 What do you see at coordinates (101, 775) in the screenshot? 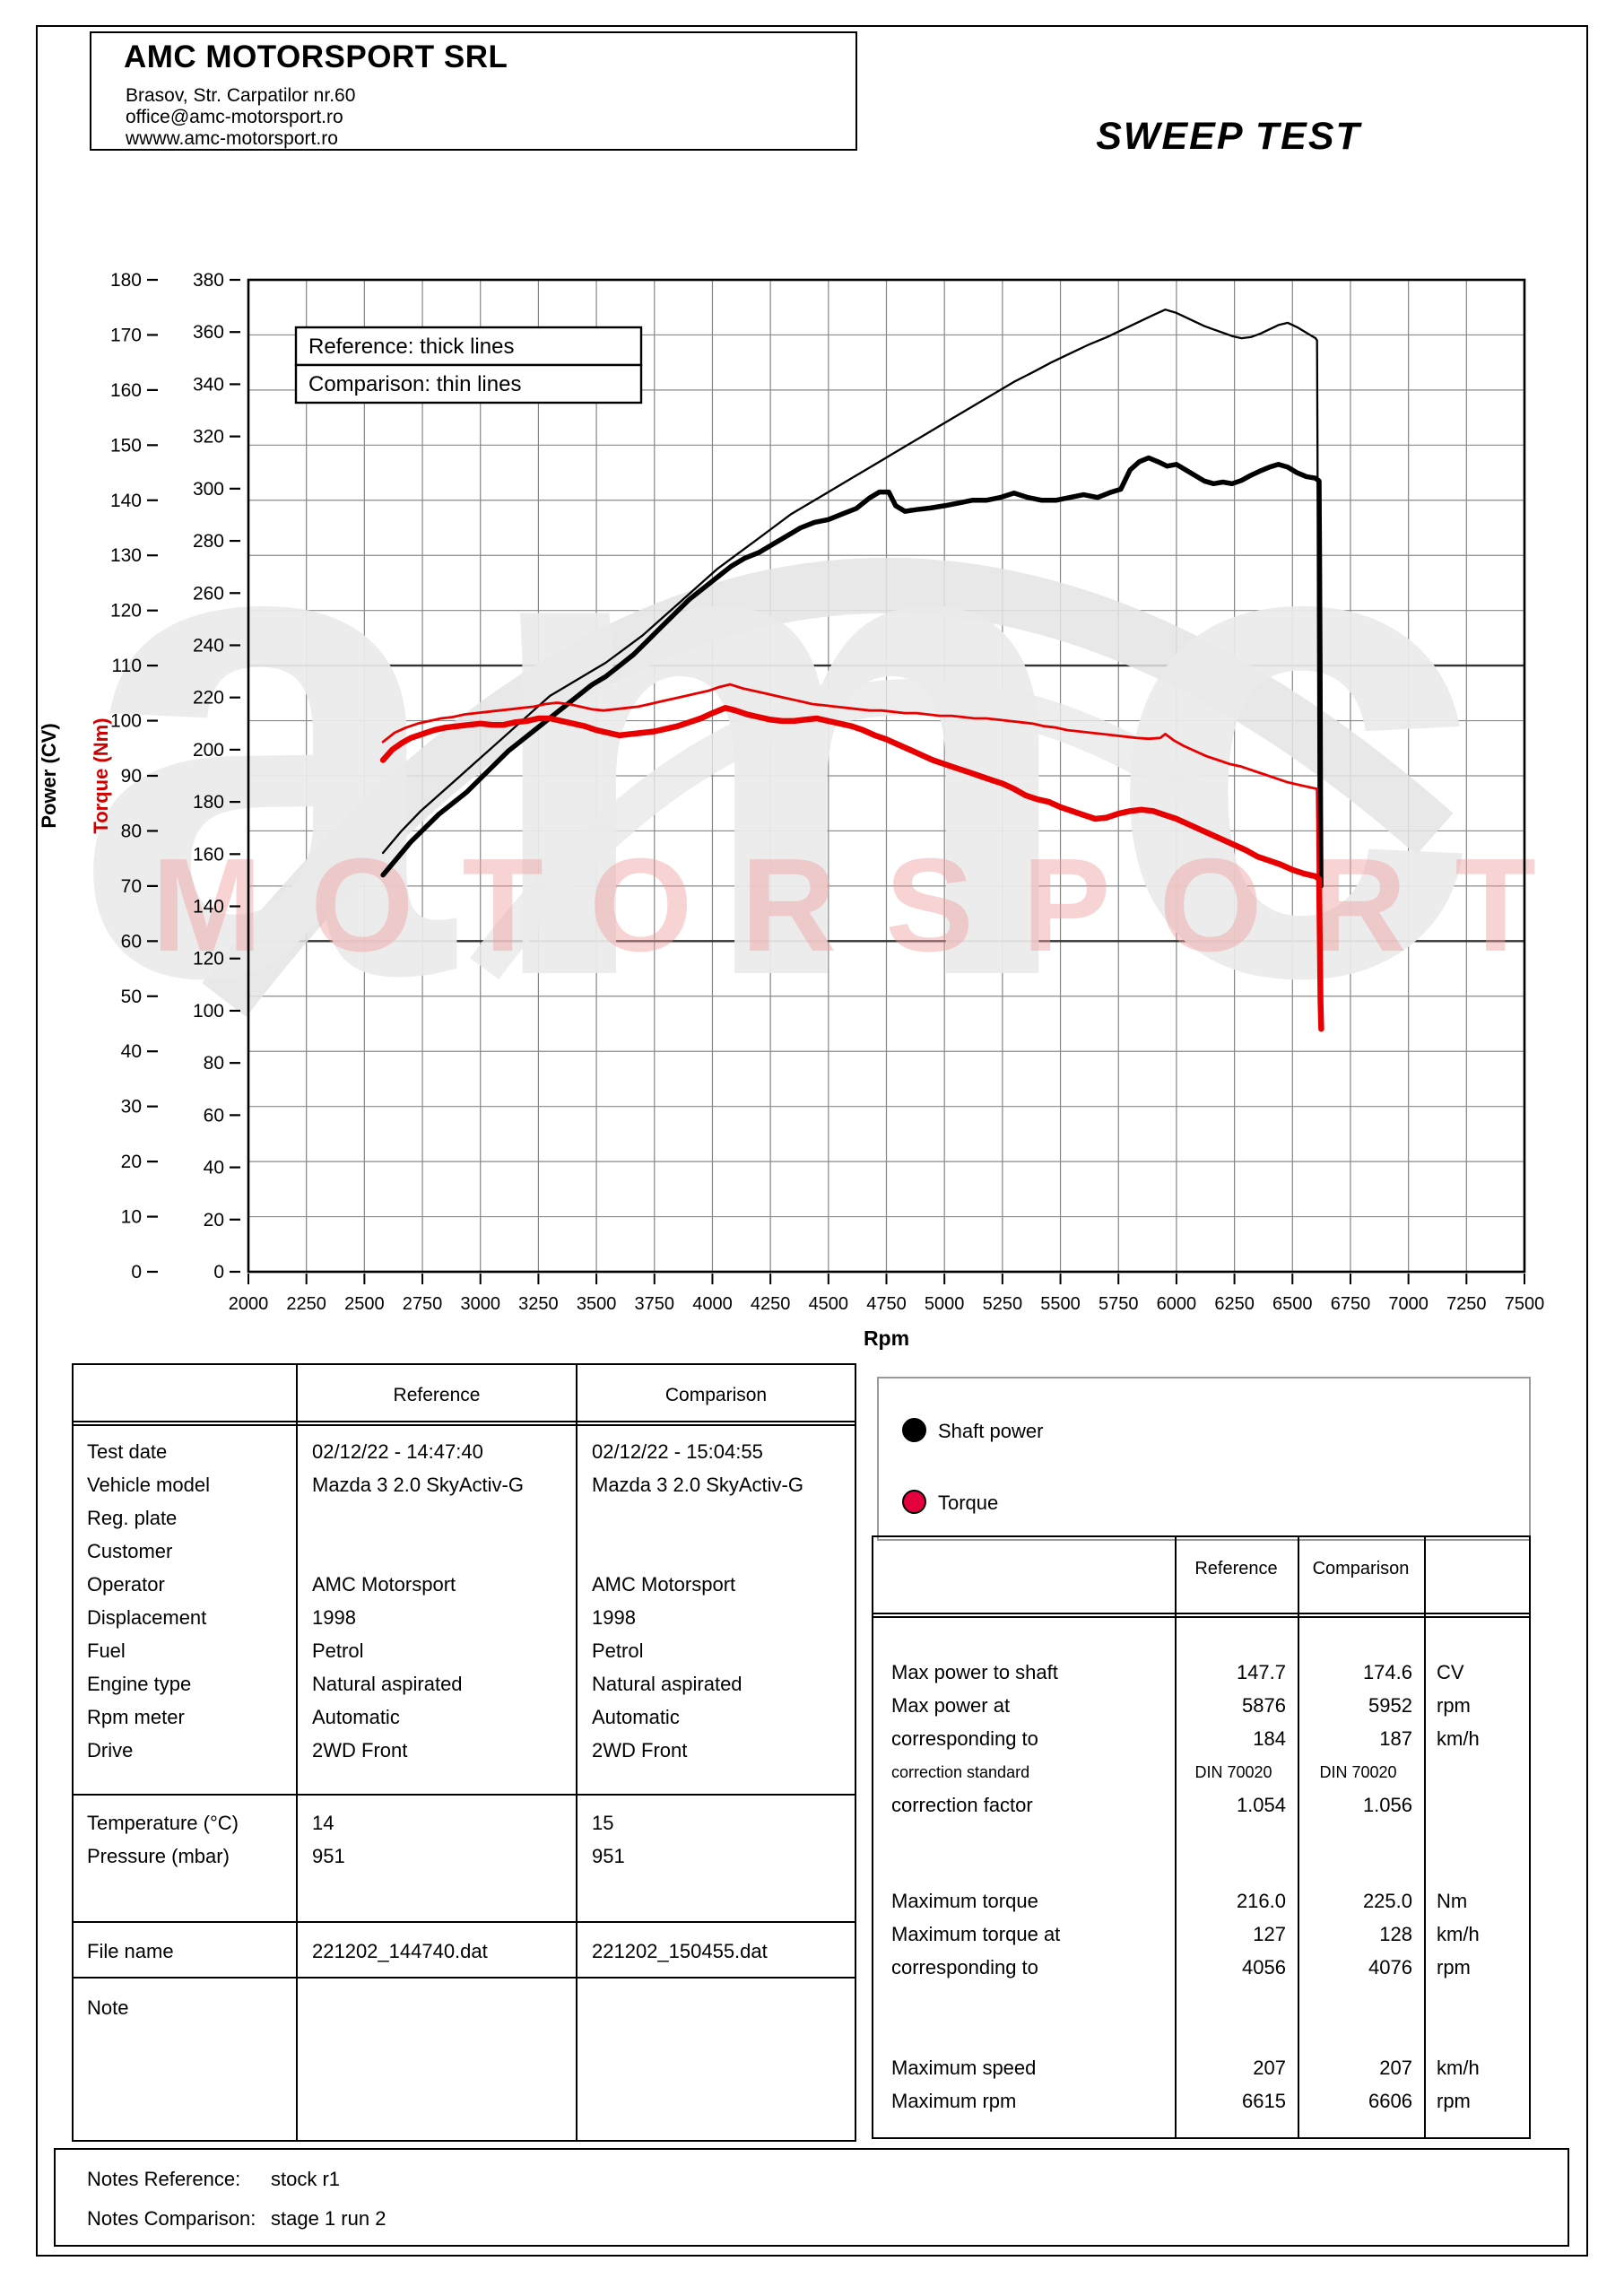
I see `torque-axis-title: Torque (Nm)` at bounding box center [101, 775].